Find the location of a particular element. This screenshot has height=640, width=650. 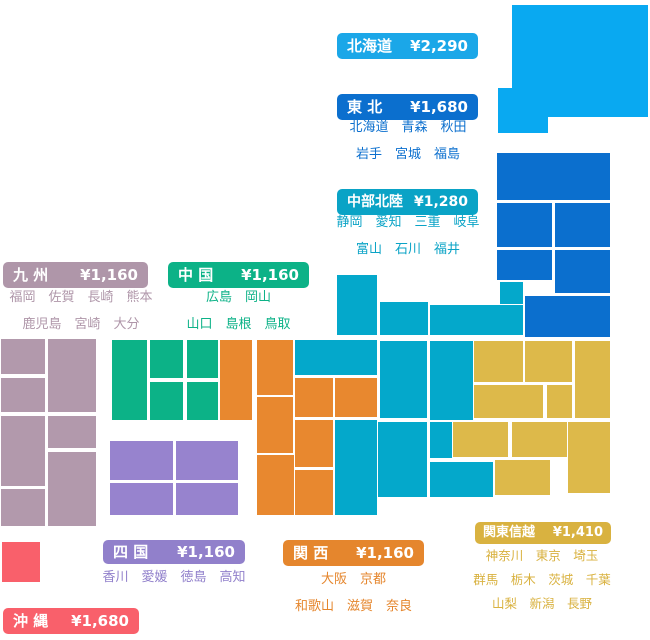

prefecture-row: 山梨 新潟 長野 is located at coordinates (541, 603).